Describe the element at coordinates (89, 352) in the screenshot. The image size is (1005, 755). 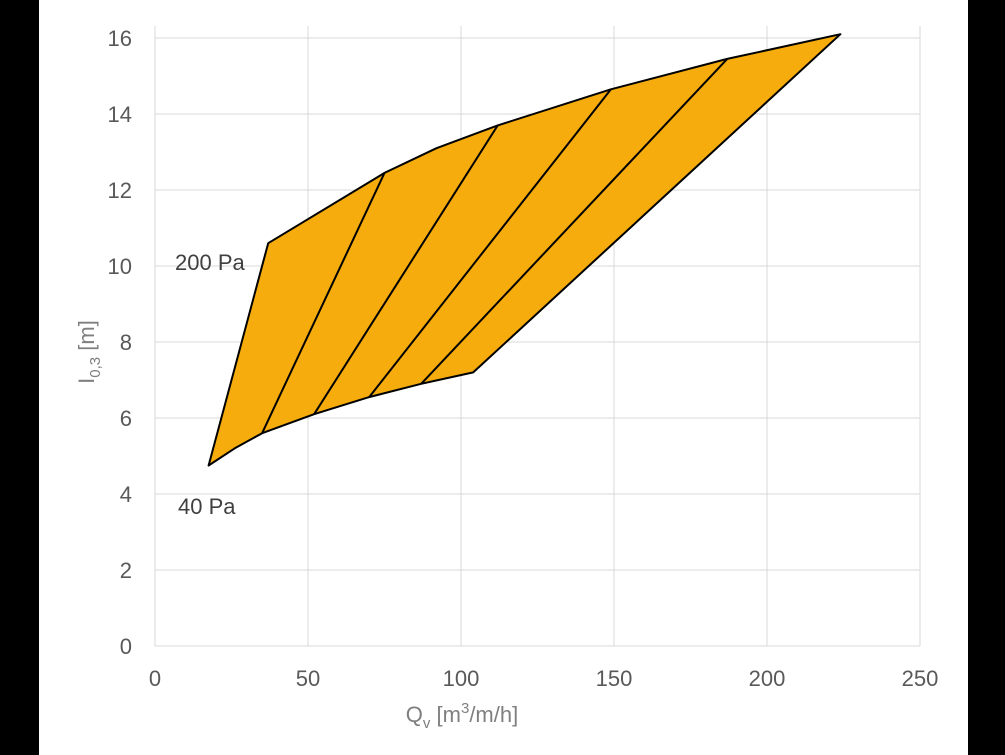
I see `y-axis-title: I0,3 [m]` at that location.